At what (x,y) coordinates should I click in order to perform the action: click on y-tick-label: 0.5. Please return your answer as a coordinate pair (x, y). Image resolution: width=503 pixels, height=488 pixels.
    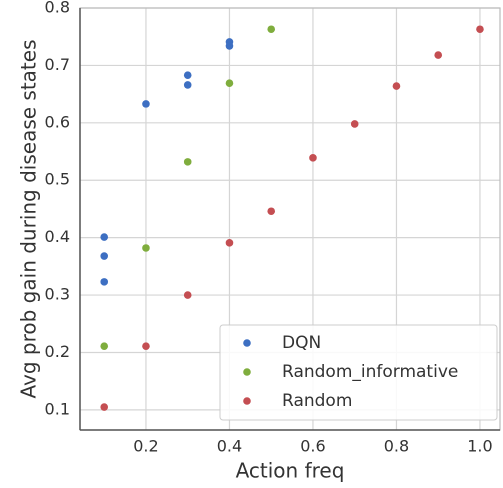
    Looking at the image, I should click on (57, 179).